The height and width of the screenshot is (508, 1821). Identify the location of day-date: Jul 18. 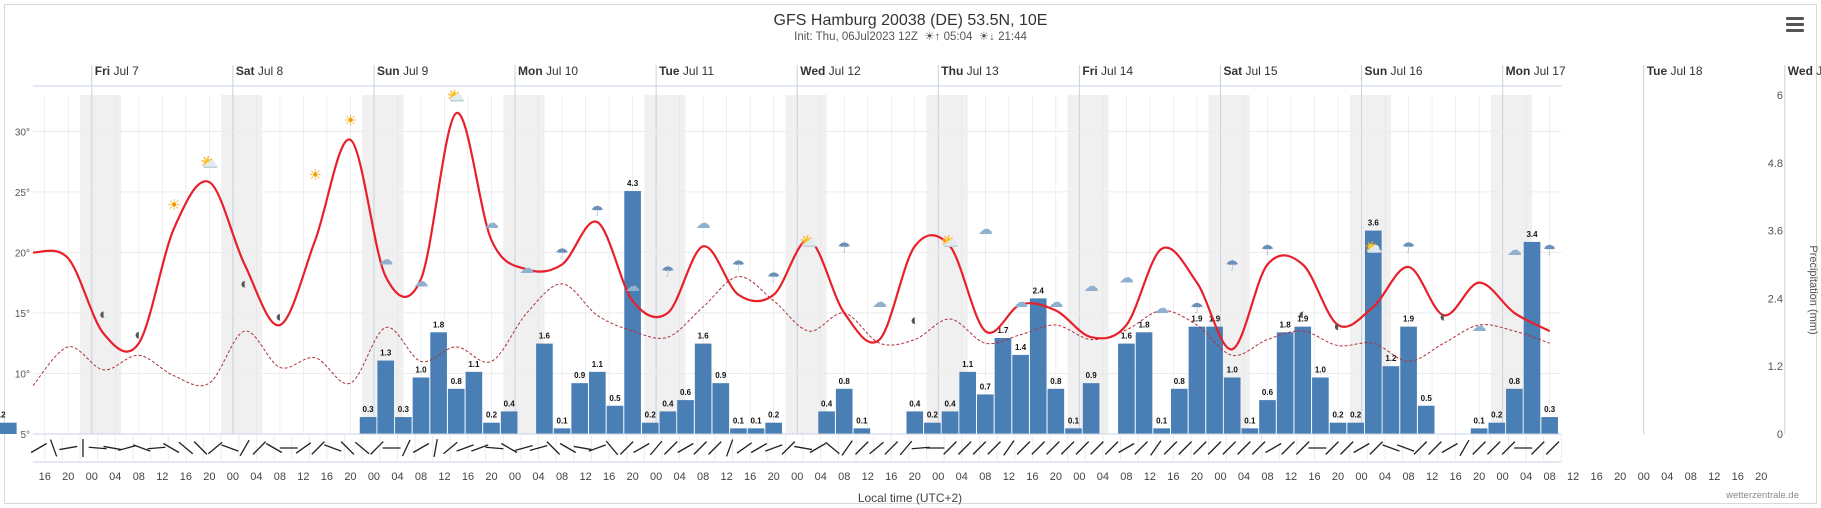
(1685, 71).